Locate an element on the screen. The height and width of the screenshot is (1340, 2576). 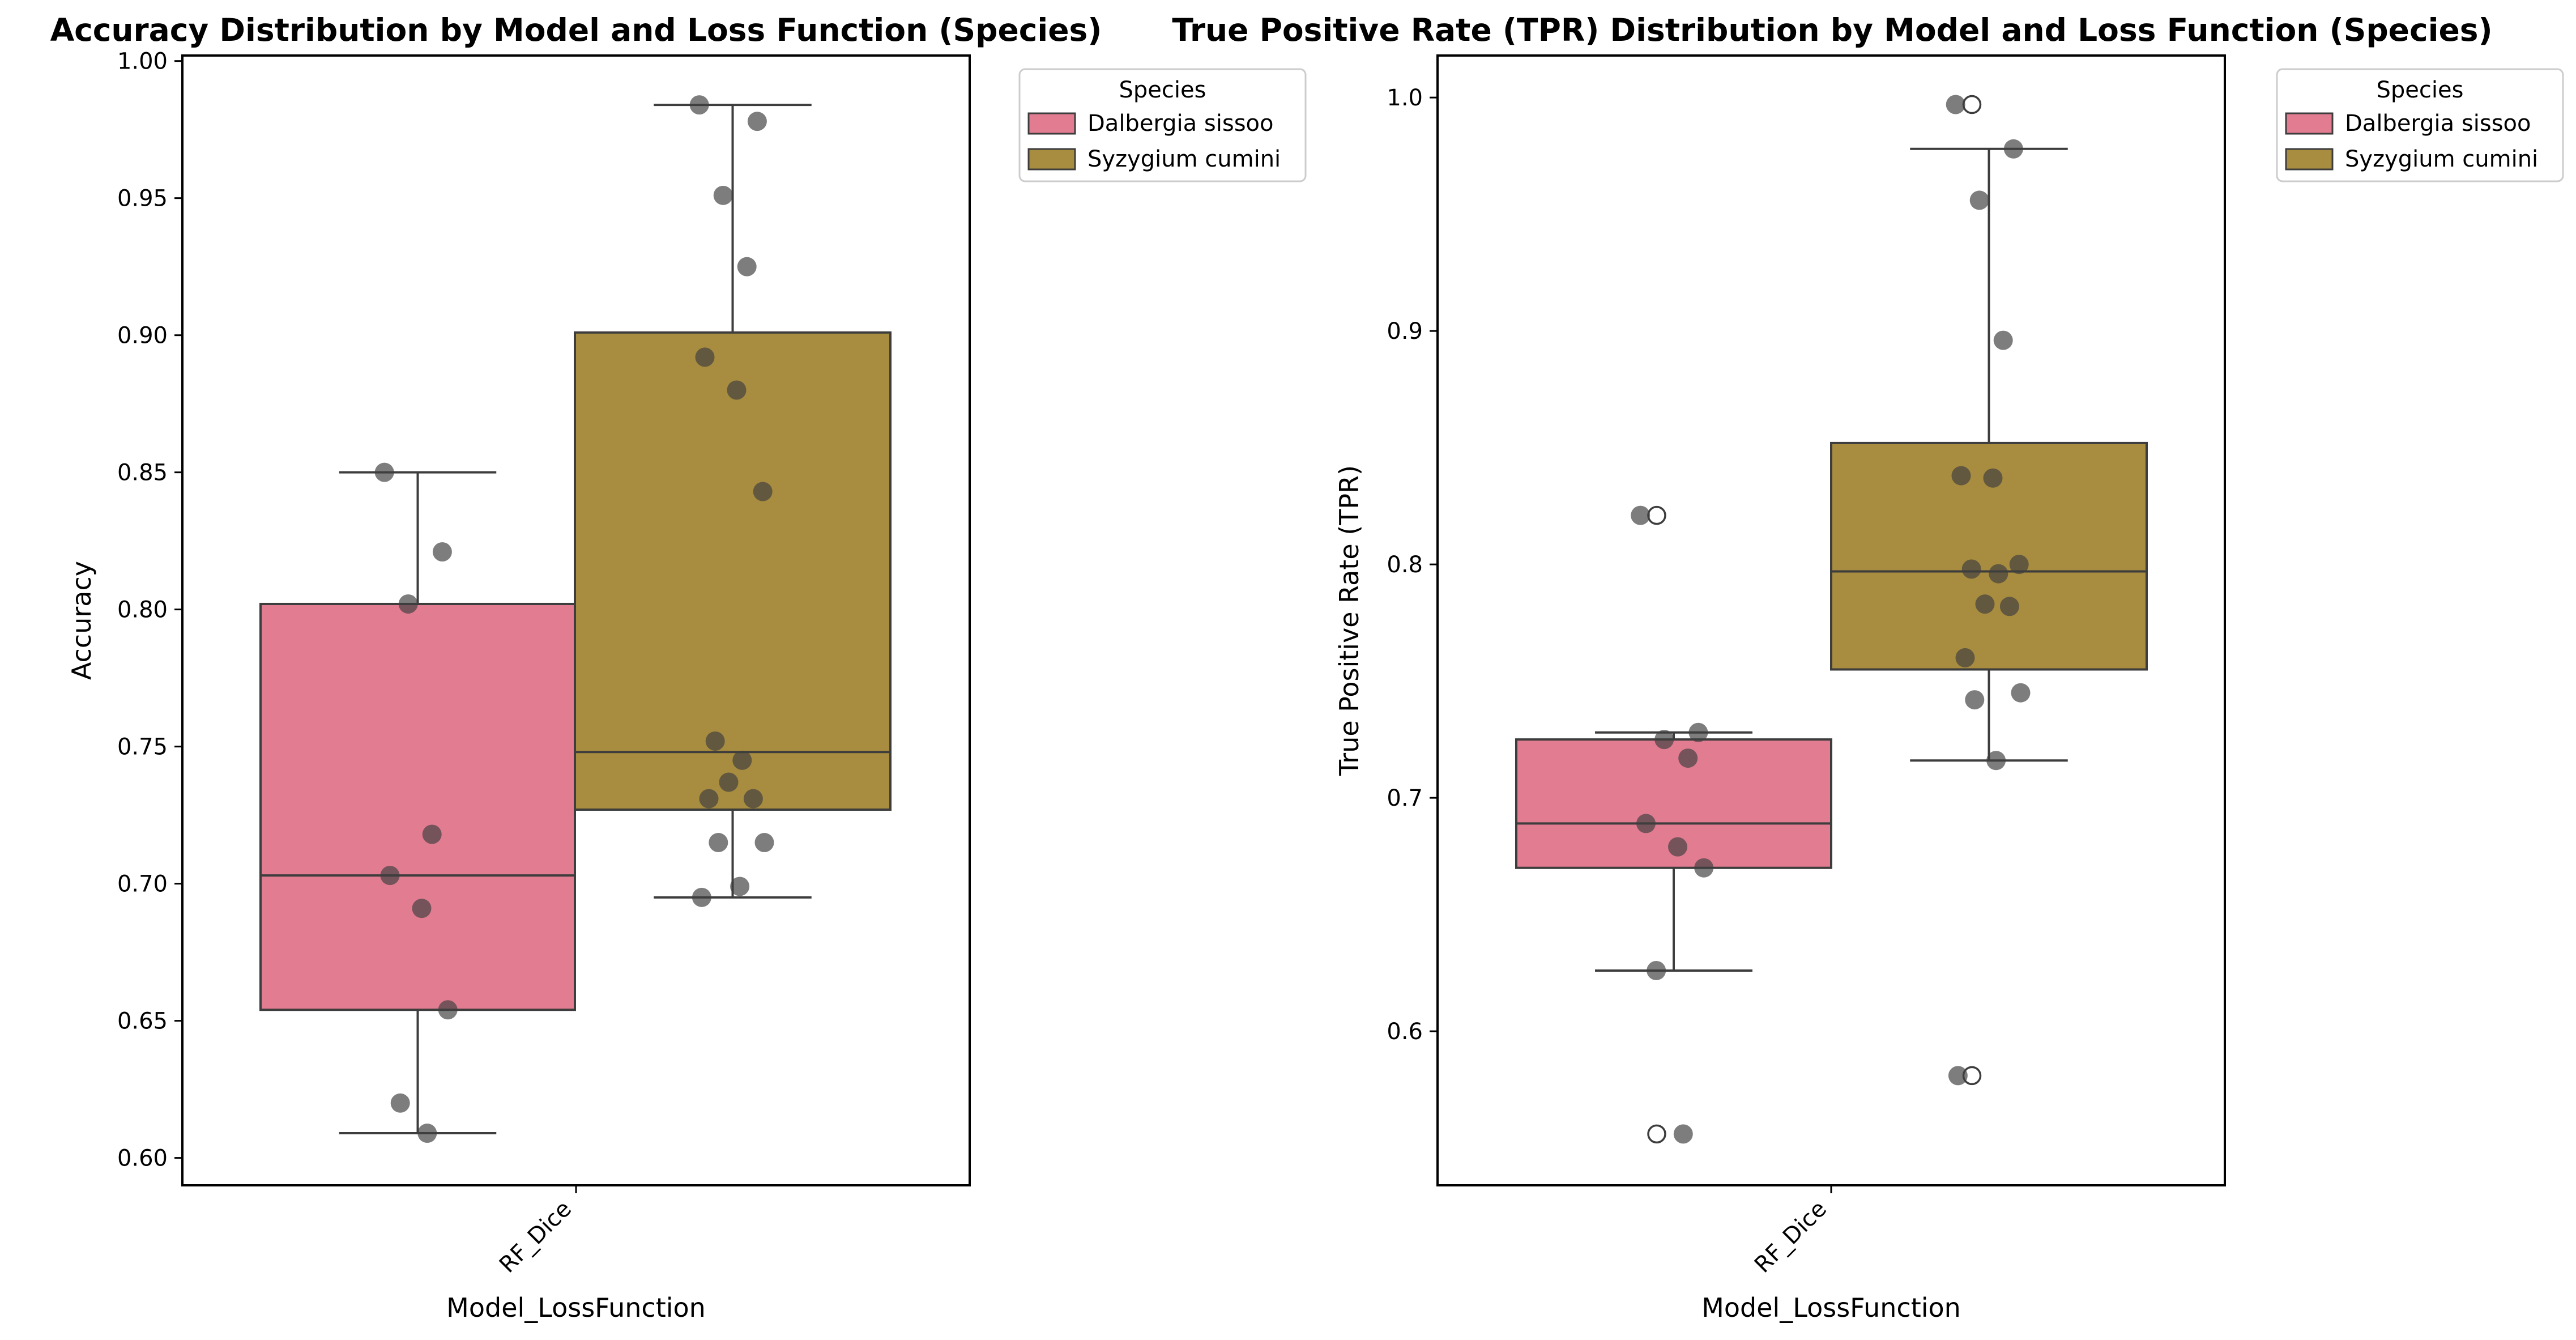
y-tick-label: 1.0 is located at coordinates (1405, 98).